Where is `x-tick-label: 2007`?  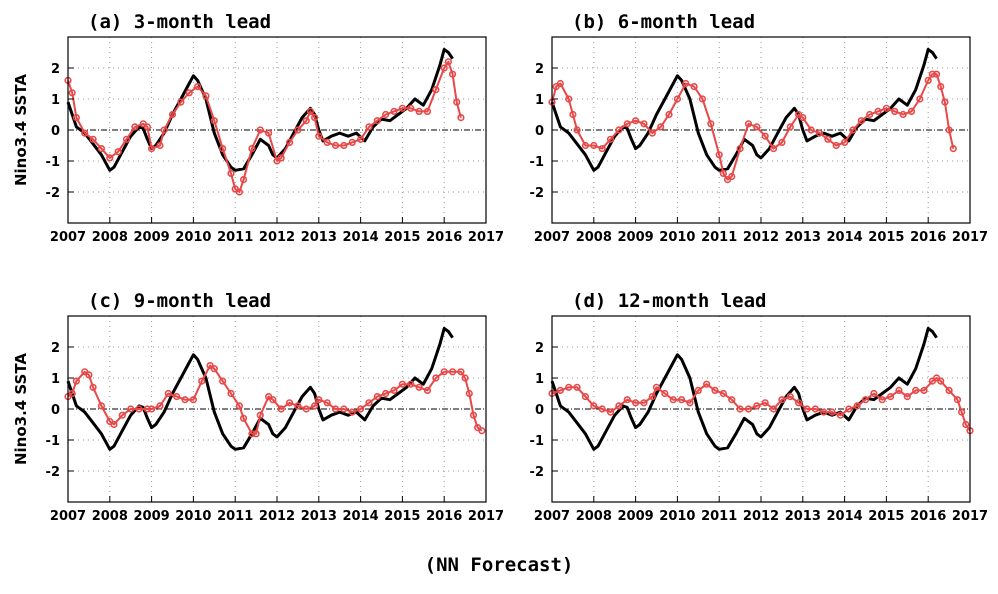
x-tick-label: 2007 is located at coordinates (552, 237).